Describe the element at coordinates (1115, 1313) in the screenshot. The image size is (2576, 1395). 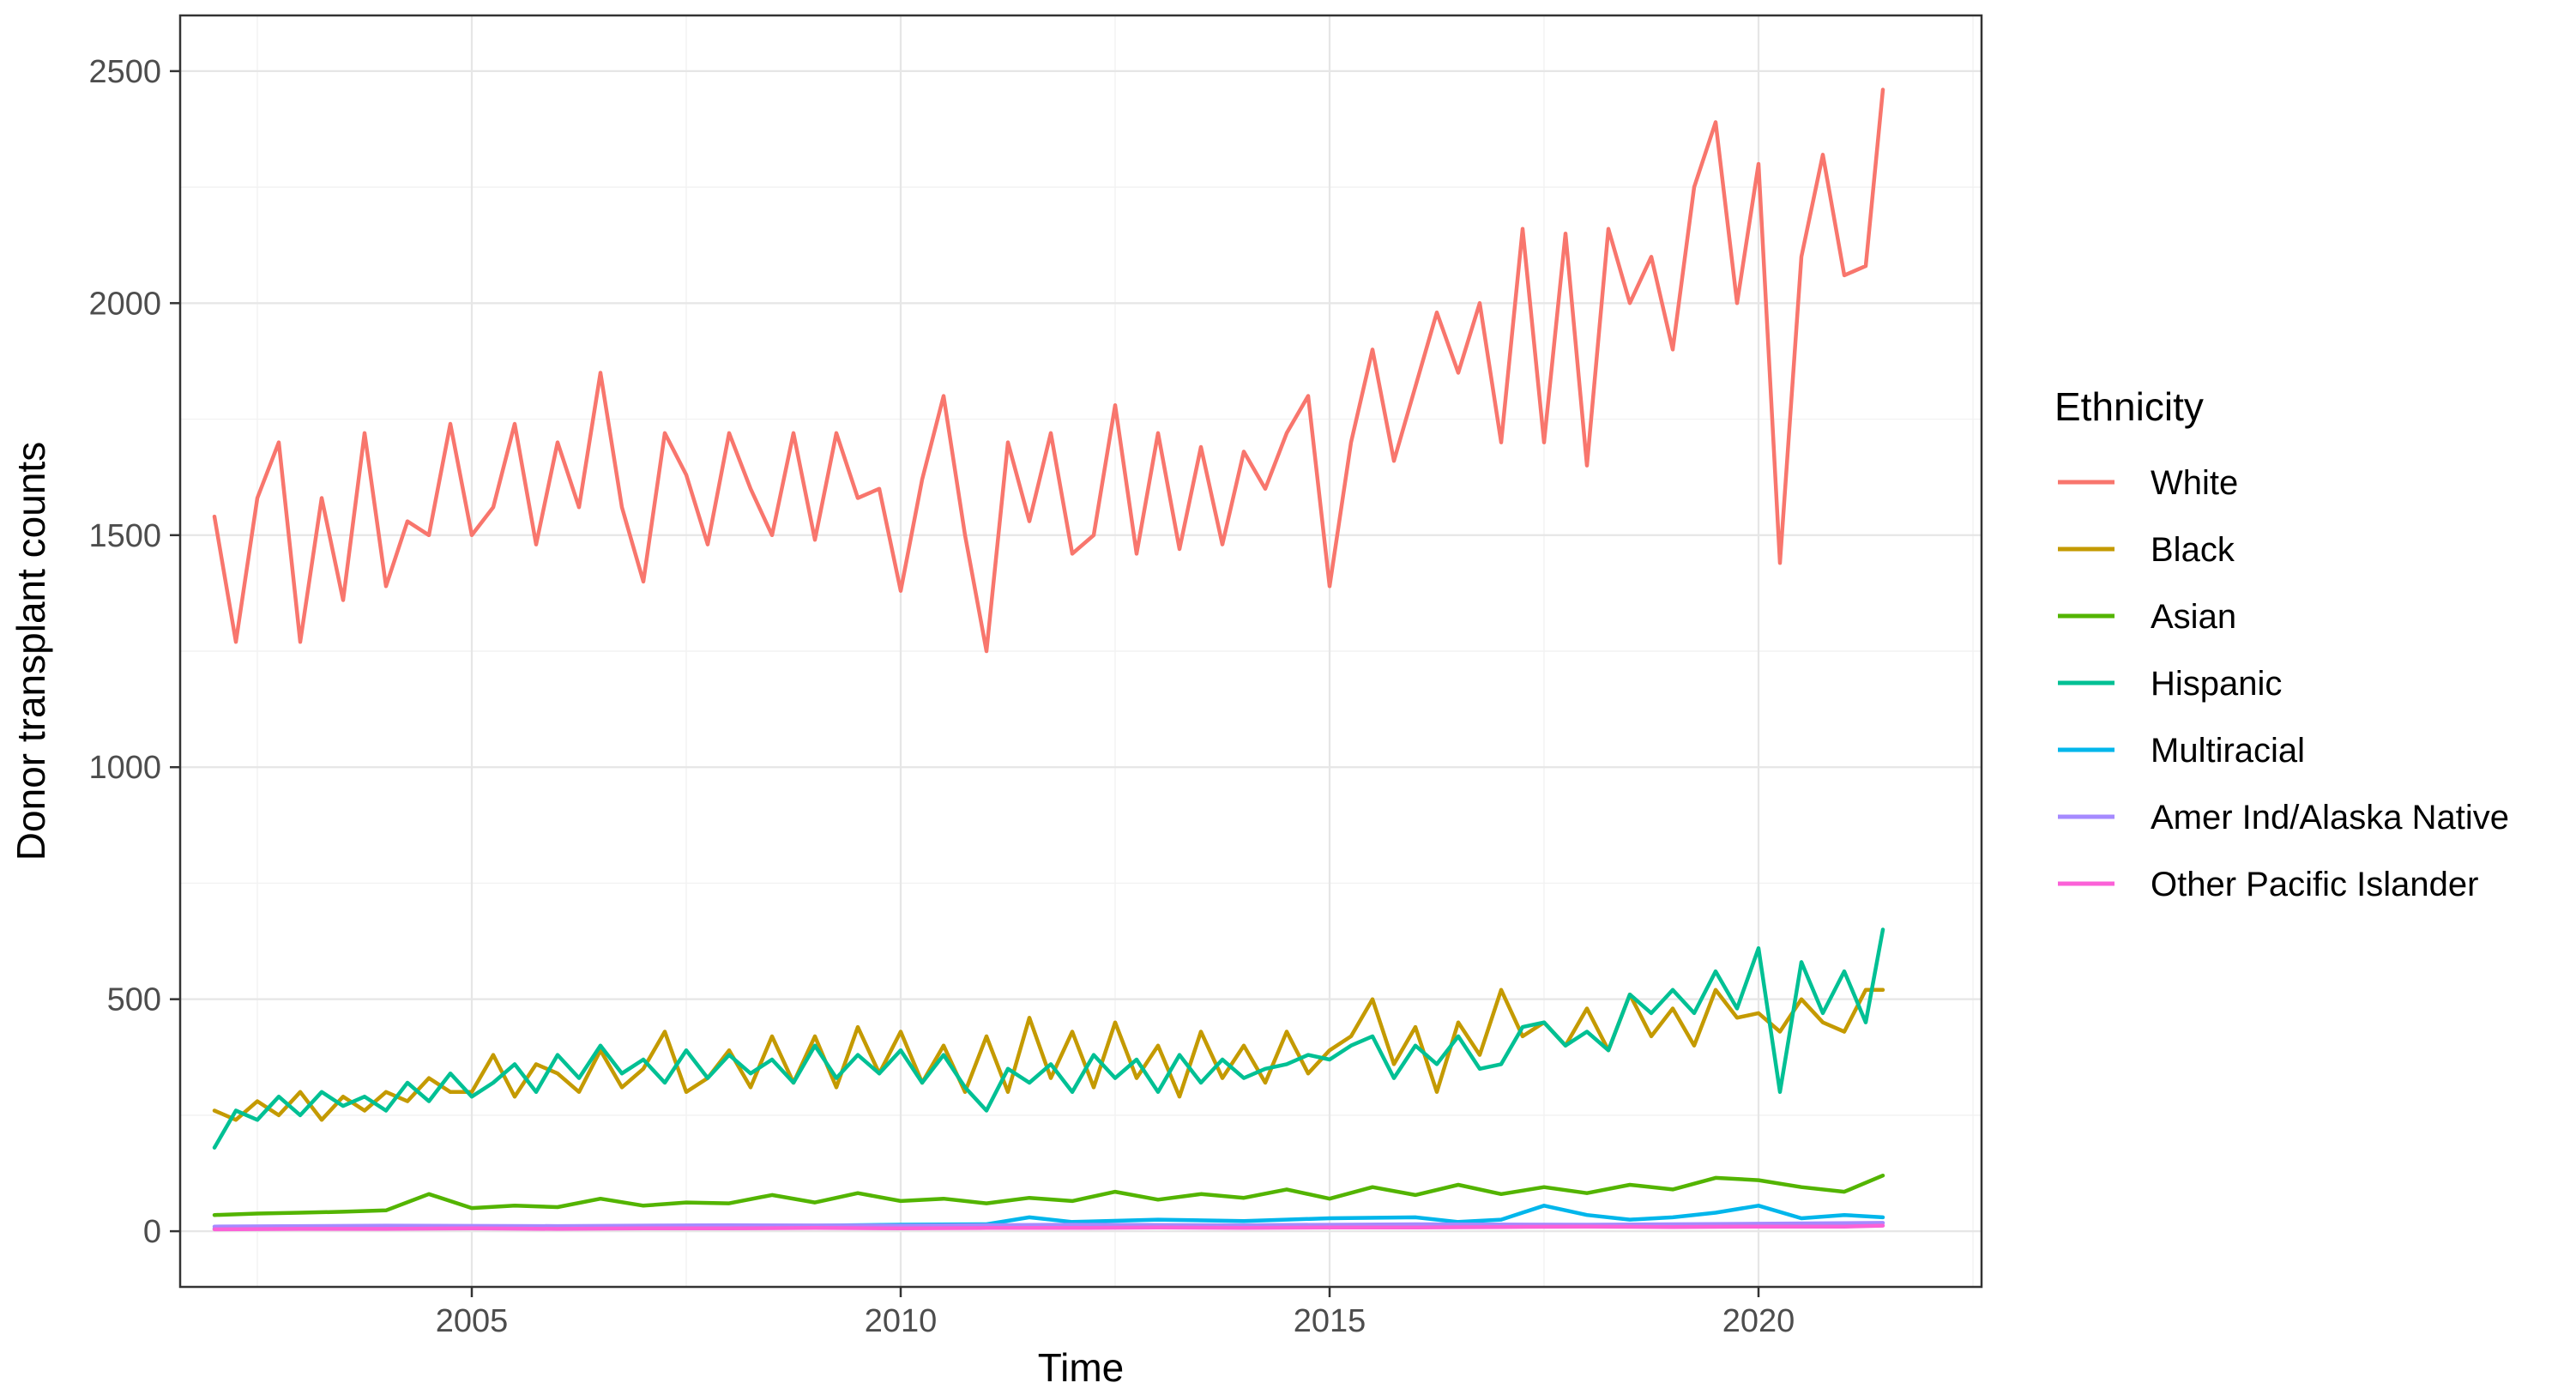
I see `x-axis: 2005 2010 2015 2020` at that location.